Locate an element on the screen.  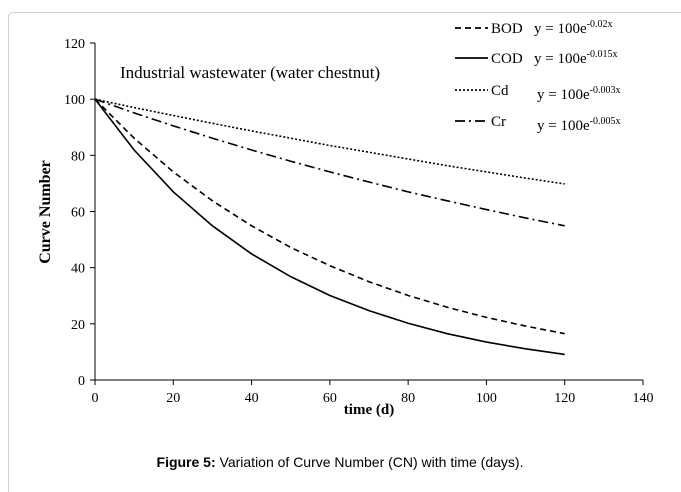
legend-equation: y = 100e-0.005x is located at coordinates (578, 125).